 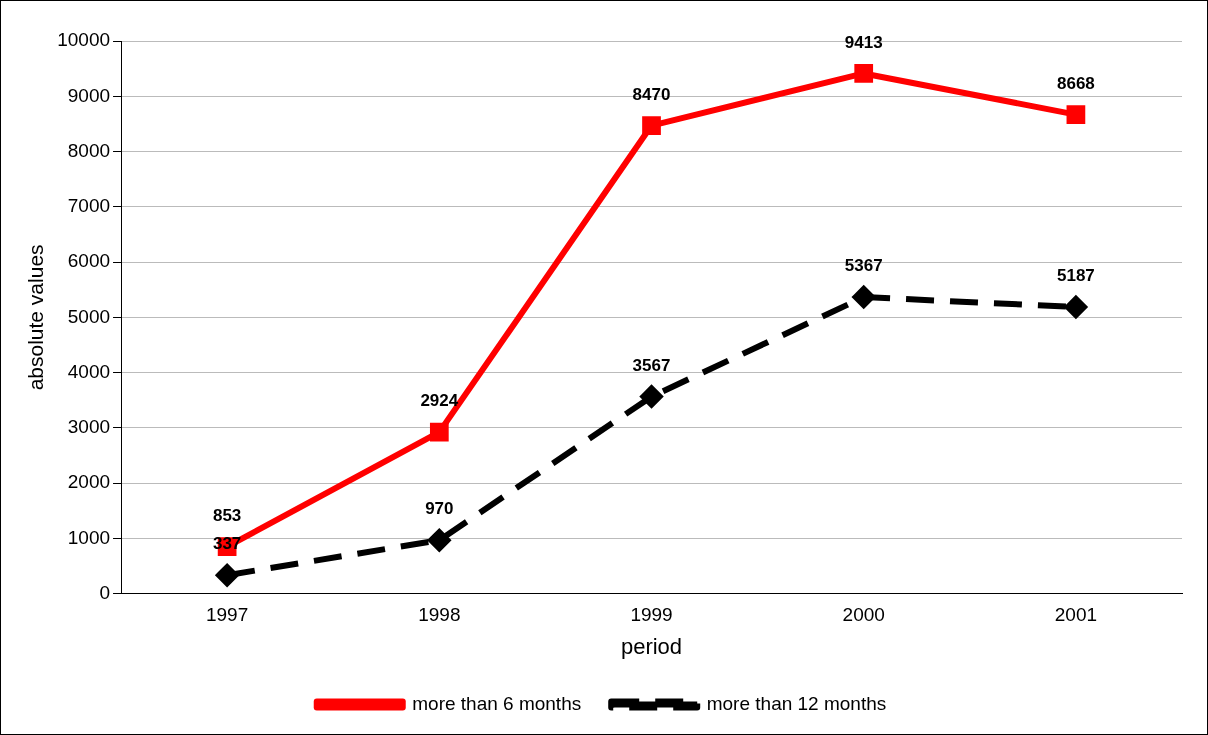 What do you see at coordinates (89, 206) in the screenshot?
I see `y-tick-label: 7000` at bounding box center [89, 206].